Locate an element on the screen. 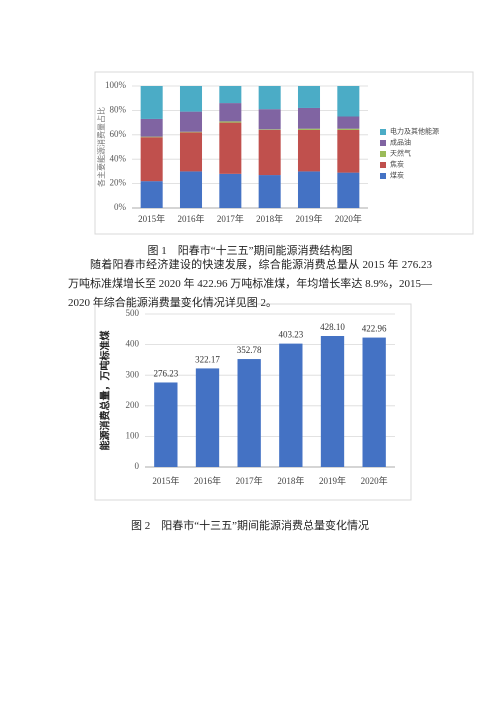 This screenshot has width=500, height=707. y-tick-label: 100 is located at coordinates (133, 435).